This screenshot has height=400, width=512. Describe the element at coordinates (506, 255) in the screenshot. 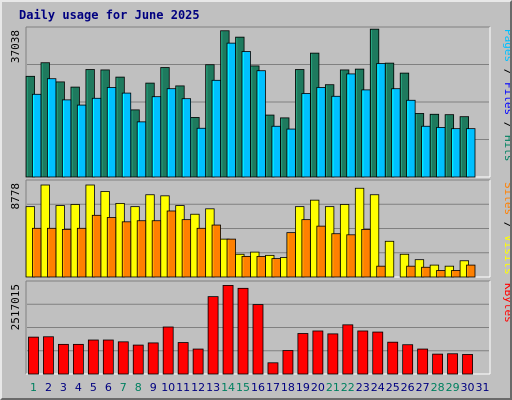

I see `sites-visits-legend-segment: Visits` at that location.